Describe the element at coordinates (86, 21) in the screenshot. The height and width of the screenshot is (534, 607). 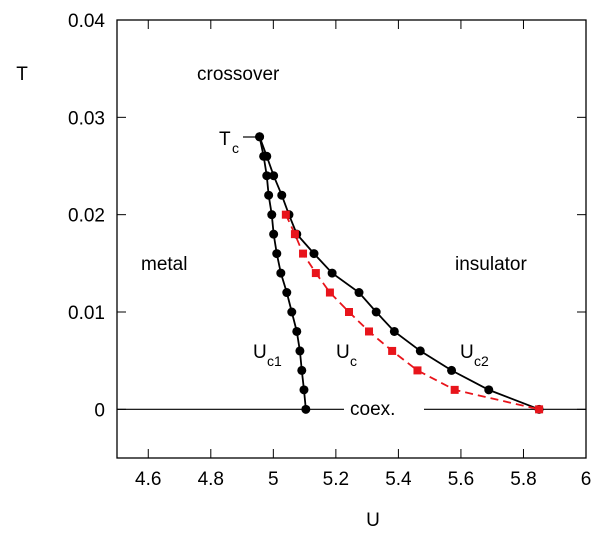
I see `y-tick-label: 0.04` at that location.